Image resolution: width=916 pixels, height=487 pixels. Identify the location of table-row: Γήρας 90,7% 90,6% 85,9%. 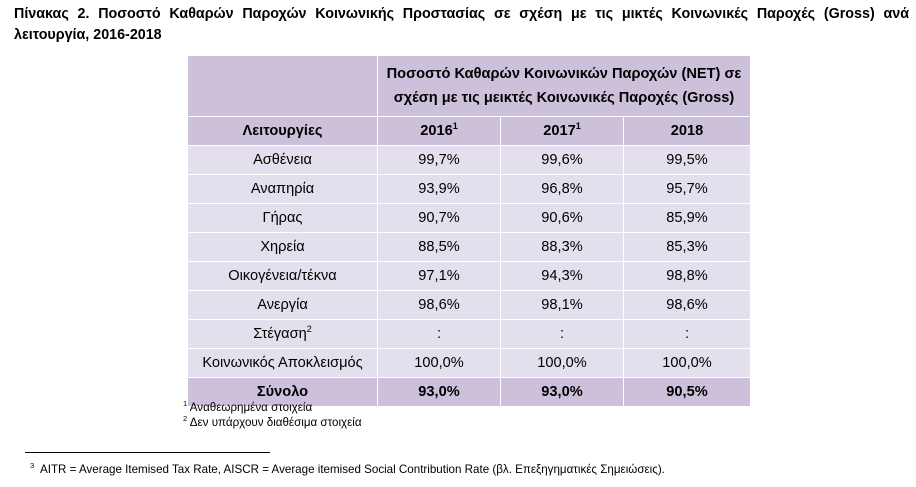
(469, 218).